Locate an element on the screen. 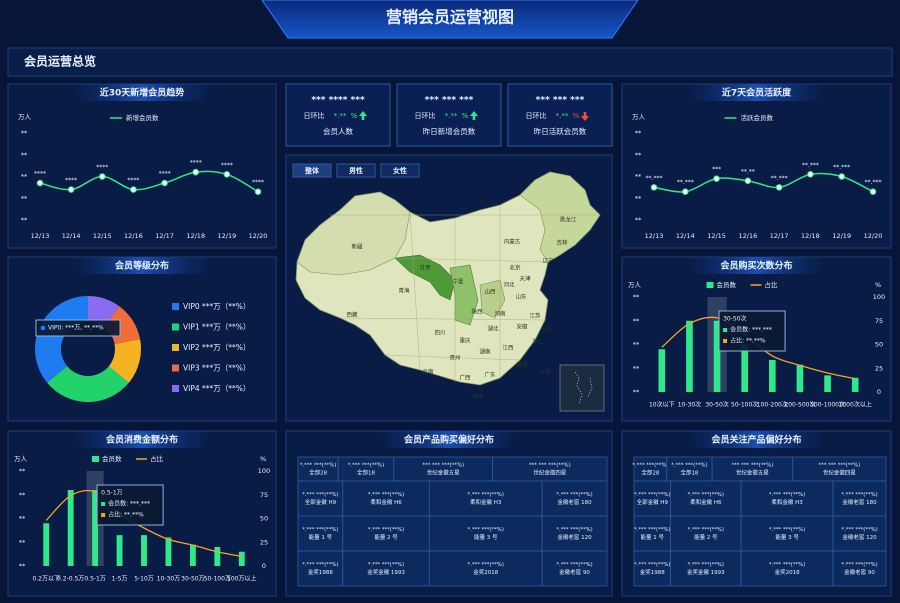 The image size is (900, 603). x-tick-label: 50-100万 is located at coordinates (217, 579).